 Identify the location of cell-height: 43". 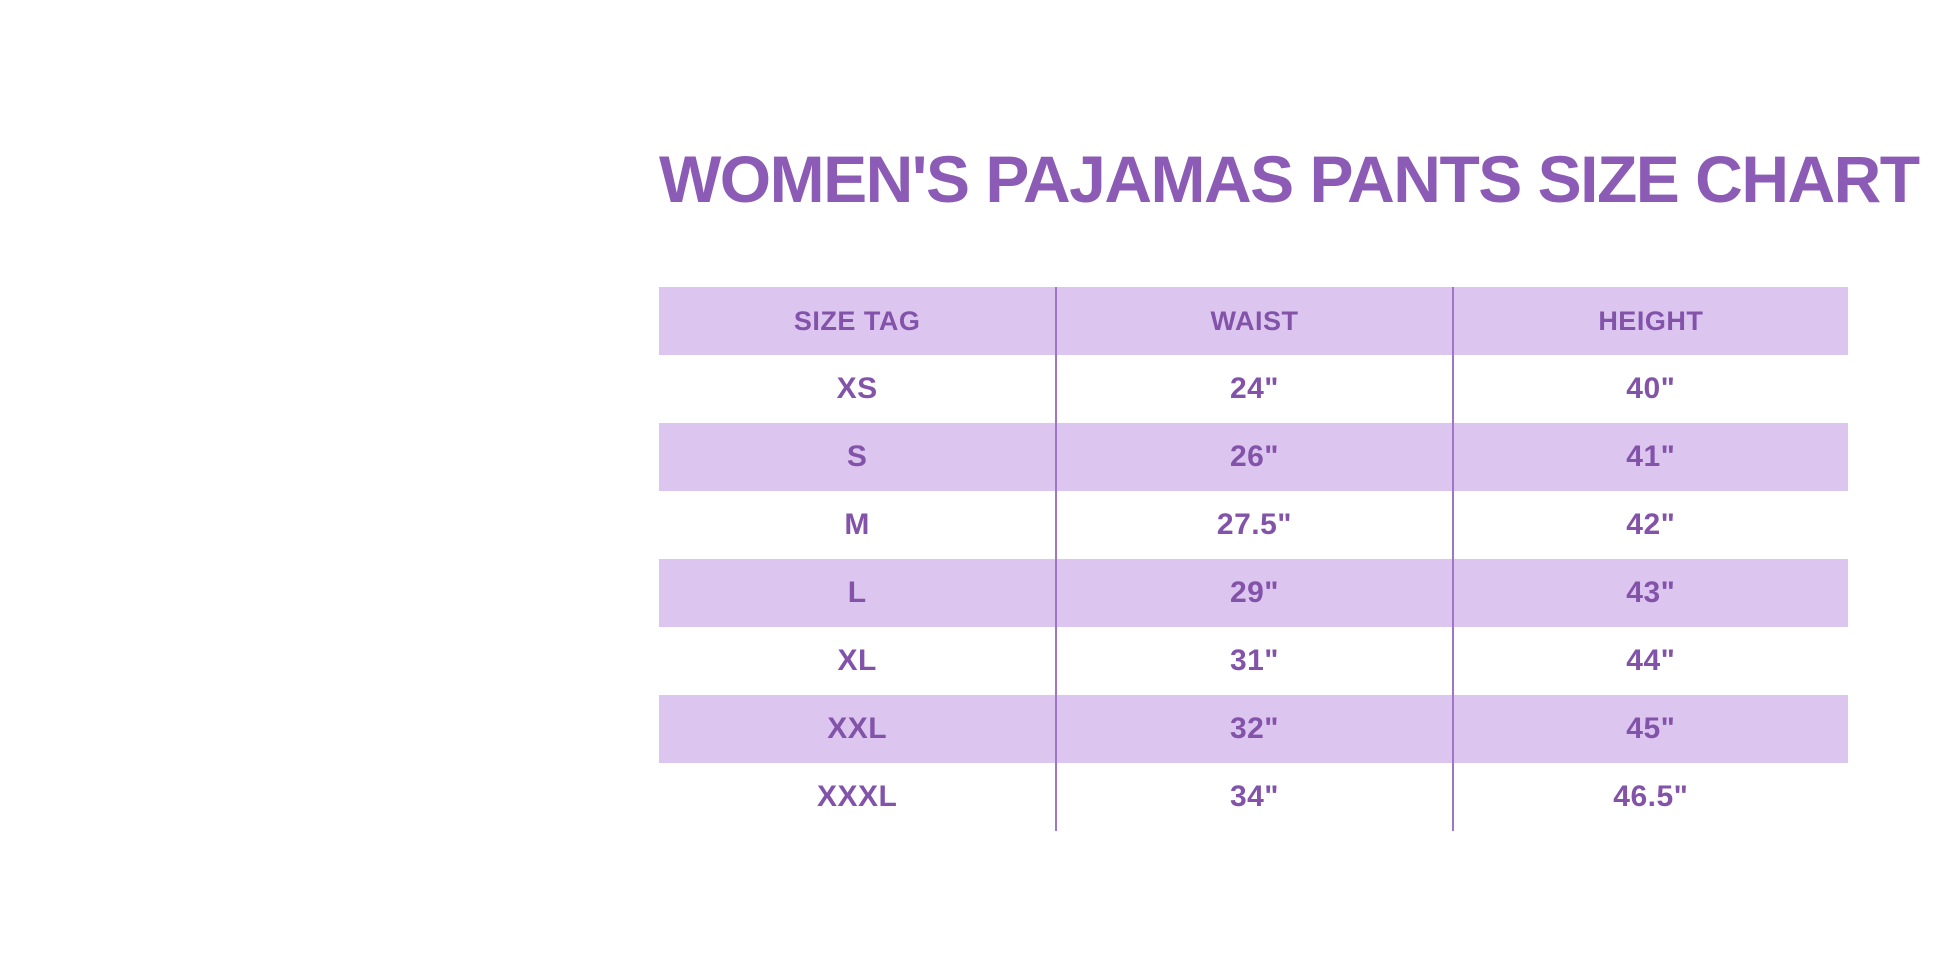
(1649, 593).